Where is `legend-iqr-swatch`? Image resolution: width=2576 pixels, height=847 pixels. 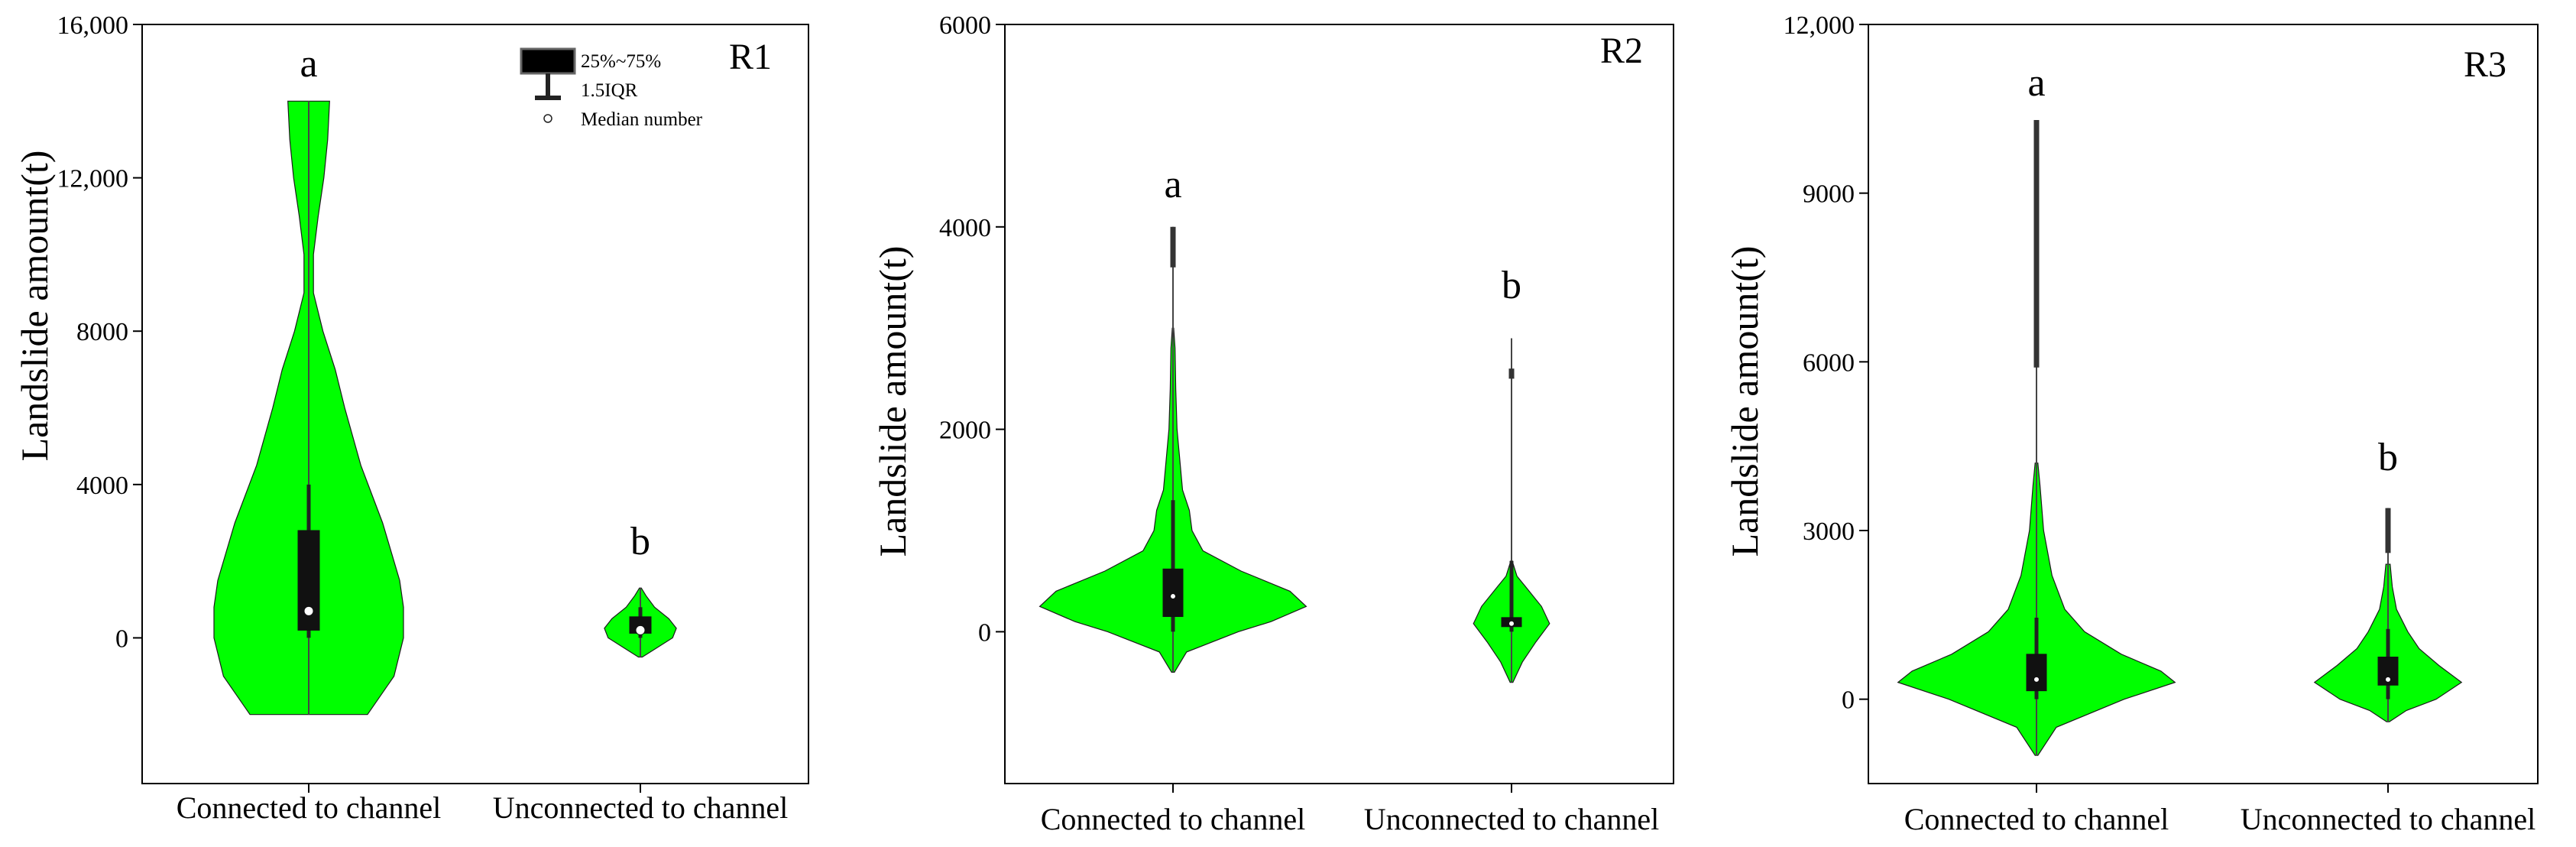 legend-iqr-swatch is located at coordinates (548, 61).